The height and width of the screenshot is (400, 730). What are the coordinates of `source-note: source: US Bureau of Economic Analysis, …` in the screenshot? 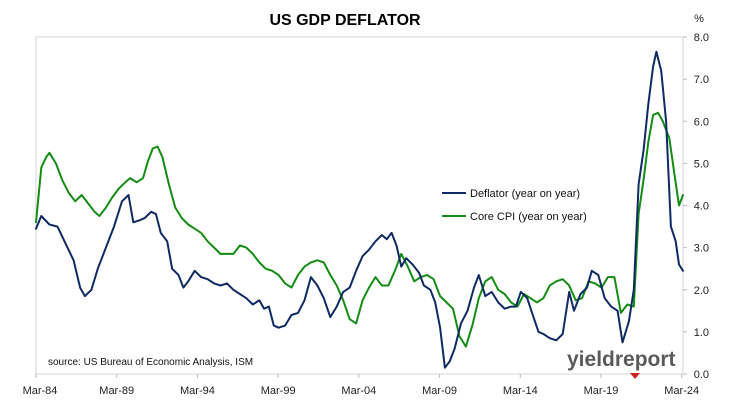 It's located at (150, 362).